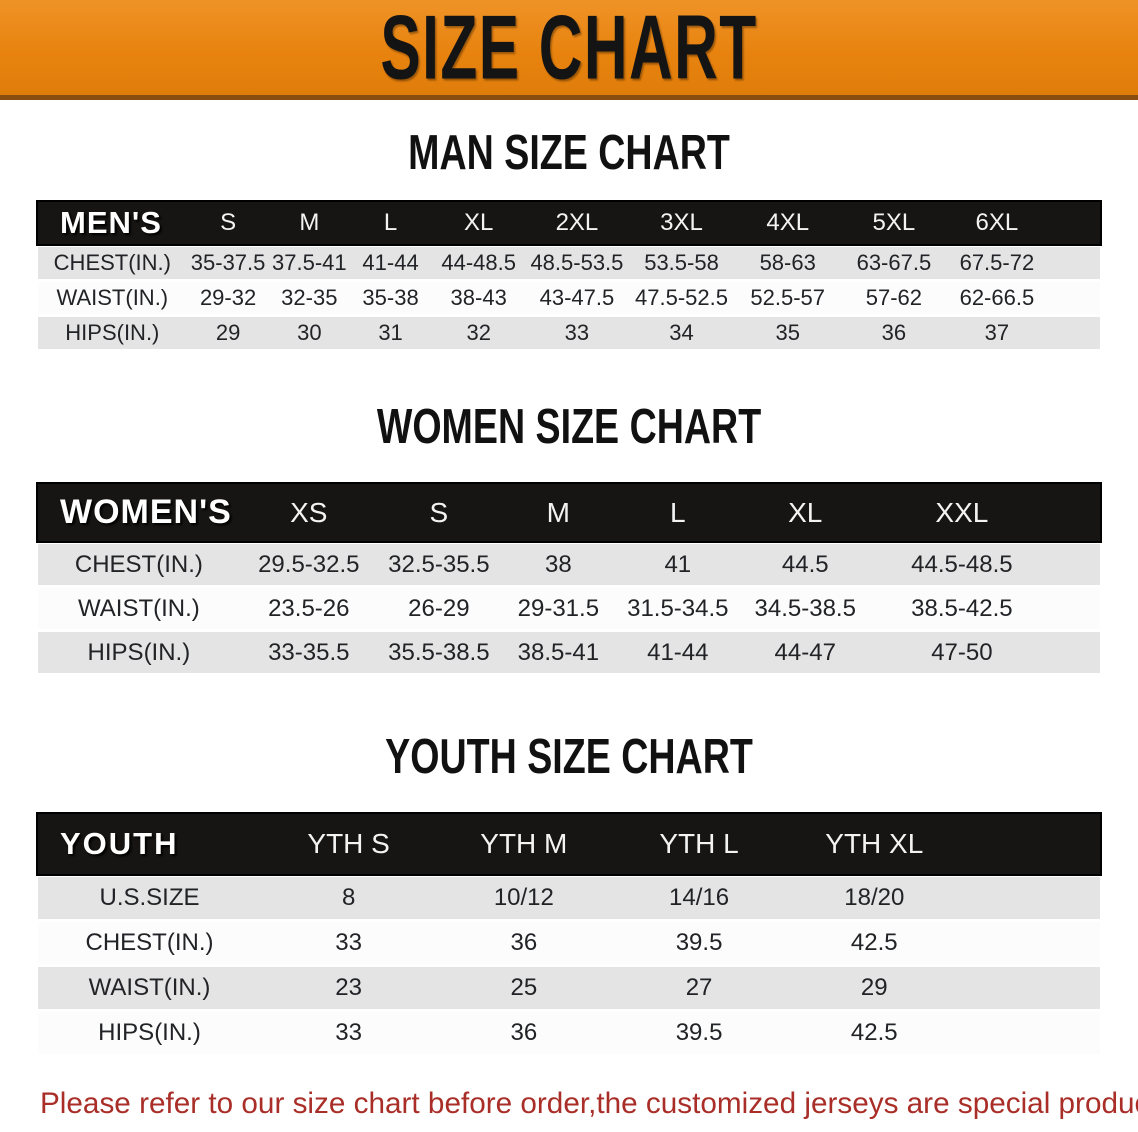 The height and width of the screenshot is (1132, 1138). I want to click on size-cell: 18/20, so click(874, 898).